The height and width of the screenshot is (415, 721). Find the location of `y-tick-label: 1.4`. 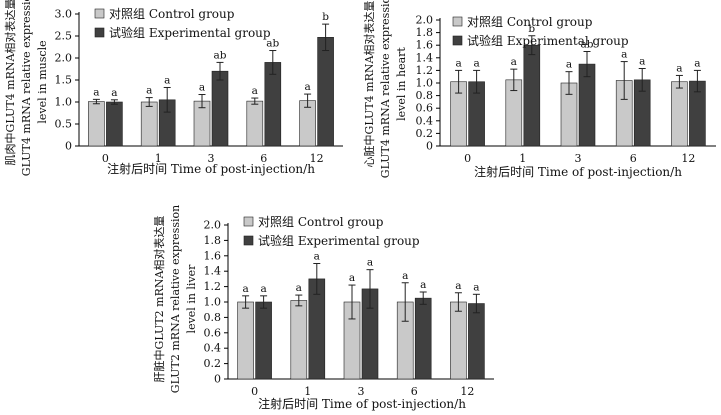

y-tick-label: 1.4 is located at coordinates (213, 271).